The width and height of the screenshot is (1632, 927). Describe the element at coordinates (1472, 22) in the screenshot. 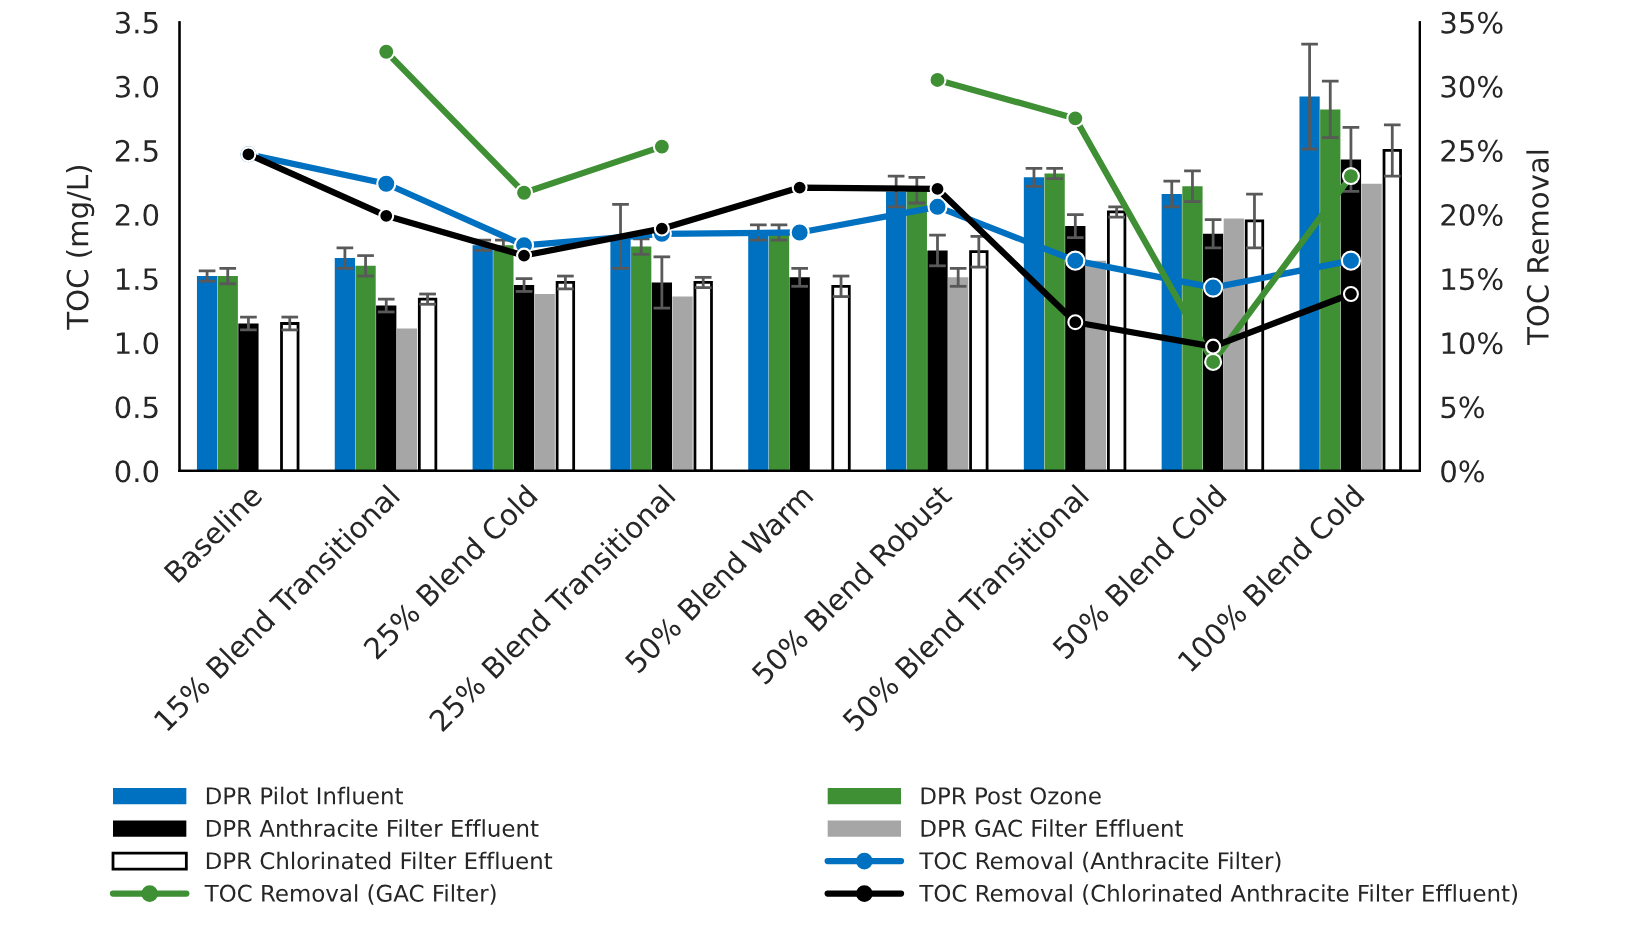

I see `y2-tick-label: 35%` at that location.